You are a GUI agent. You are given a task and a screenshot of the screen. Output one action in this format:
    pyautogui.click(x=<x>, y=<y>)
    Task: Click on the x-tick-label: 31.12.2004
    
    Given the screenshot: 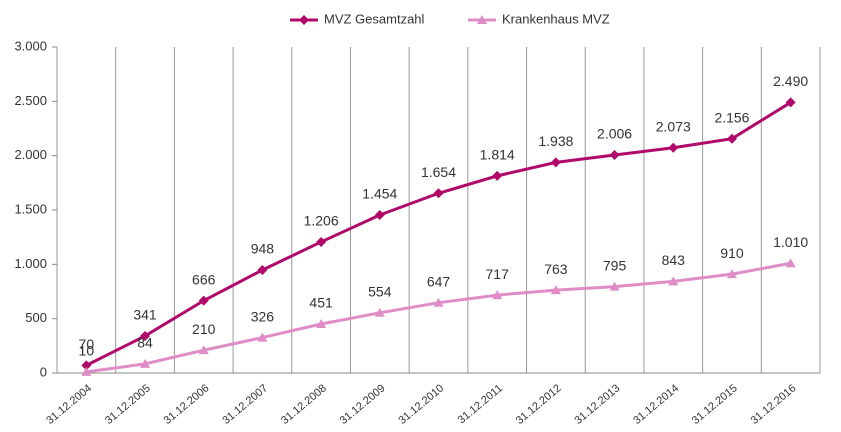 What is the action you would take?
    pyautogui.click(x=69, y=404)
    